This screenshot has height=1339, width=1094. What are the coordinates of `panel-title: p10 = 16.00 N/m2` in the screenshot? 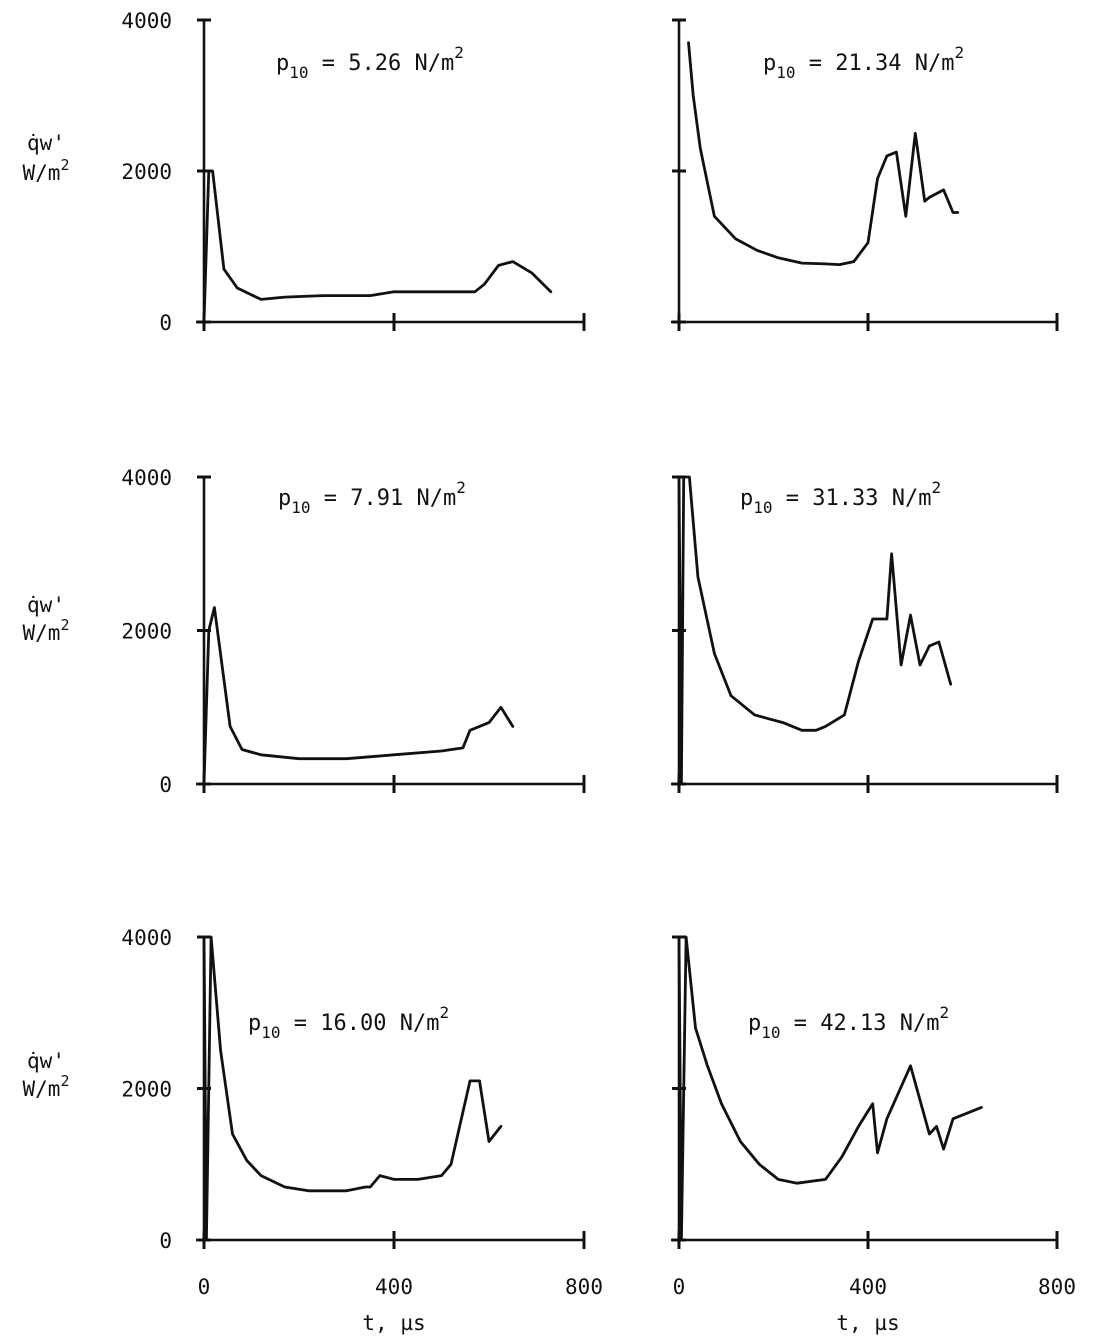 It's located at (348, 1022).